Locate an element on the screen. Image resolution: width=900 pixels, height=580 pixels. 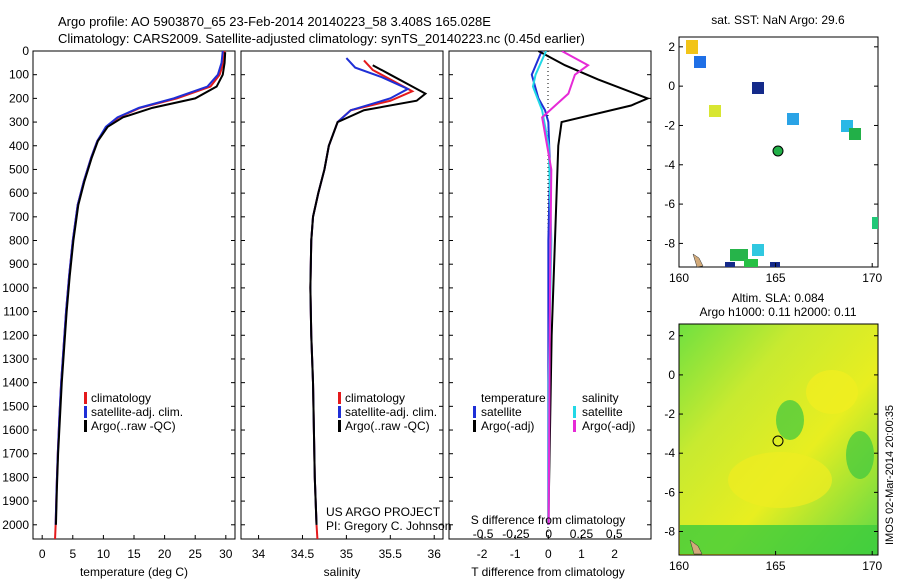
depth-tick-label: 1000 is located at coordinates (15, 288).